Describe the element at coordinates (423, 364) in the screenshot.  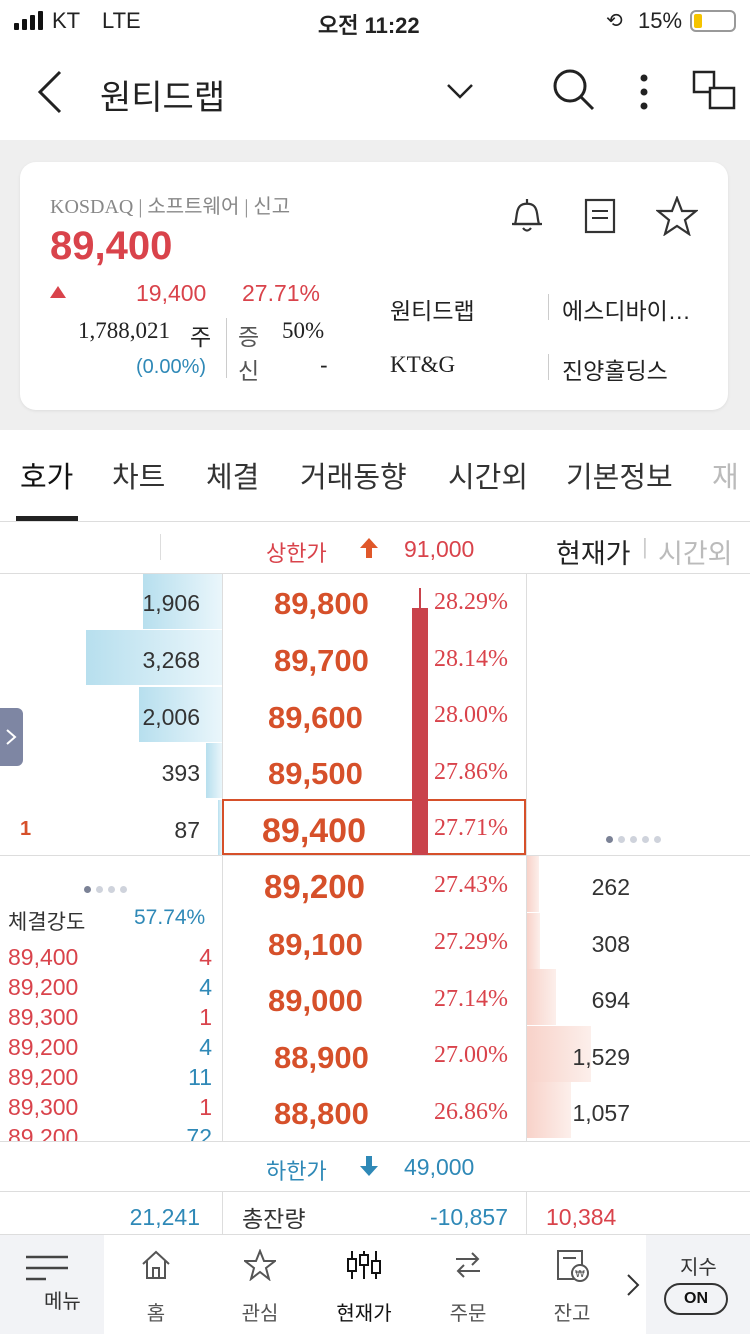
I see `related-stock-3: KT&G` at that location.